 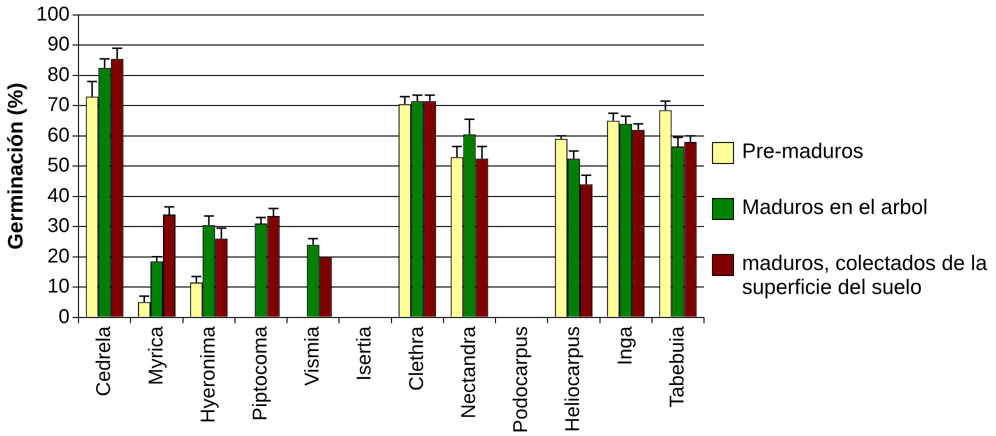 What do you see at coordinates (261, 373) in the screenshot?
I see `x-tick-label: Piptocoma` at bounding box center [261, 373].